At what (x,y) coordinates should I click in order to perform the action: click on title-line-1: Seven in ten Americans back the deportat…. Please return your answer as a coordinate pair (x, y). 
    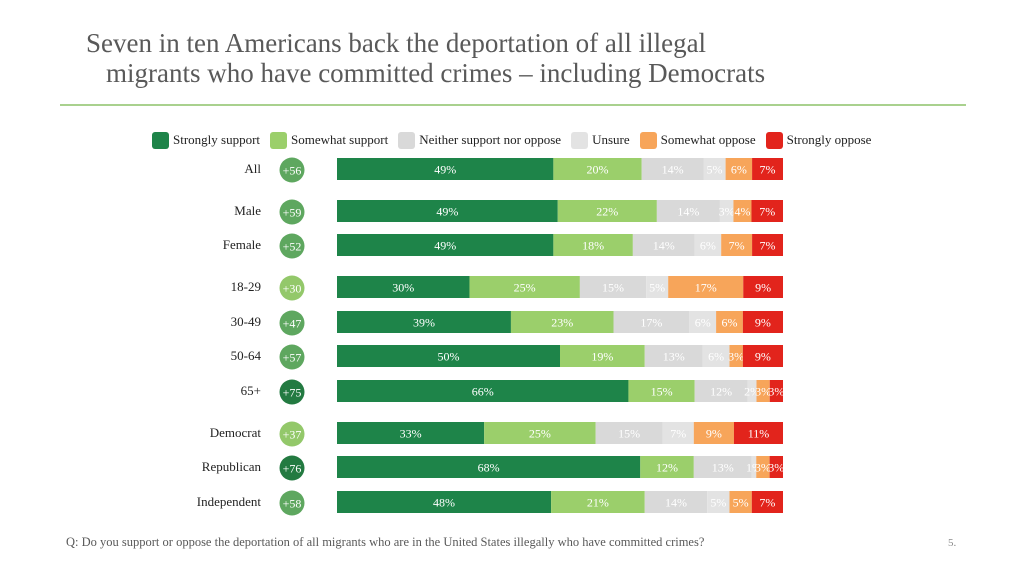
    Looking at the image, I should click on (396, 43).